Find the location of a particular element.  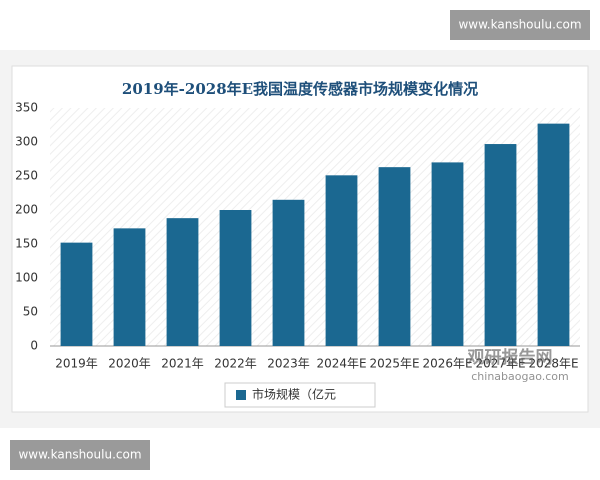

x-tick-label: 2020年 is located at coordinates (129, 364).